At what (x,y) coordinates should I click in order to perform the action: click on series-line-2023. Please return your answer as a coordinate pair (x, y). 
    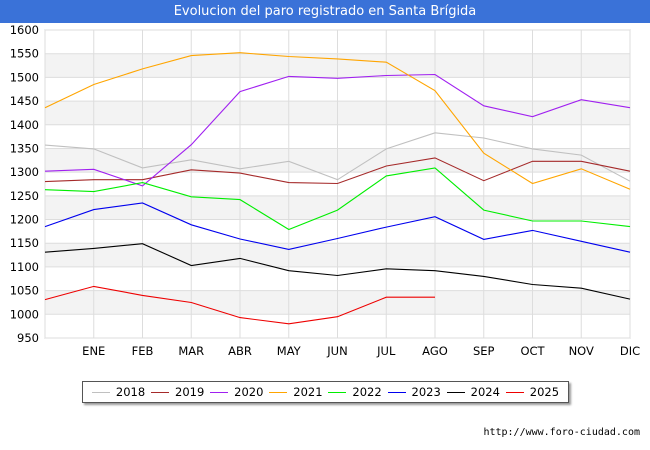
    Looking at the image, I should click on (337, 227).